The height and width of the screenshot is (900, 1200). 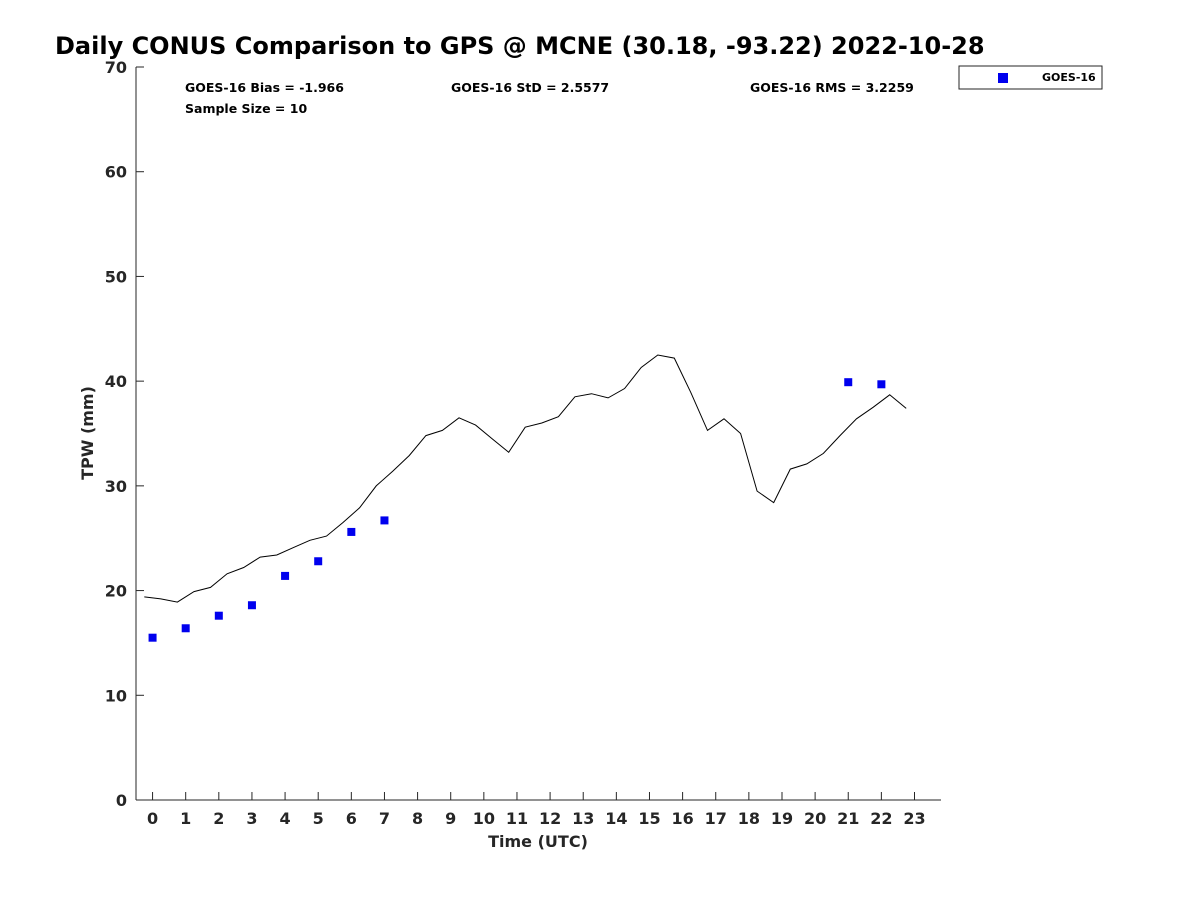 I want to click on x-tick-label: 19, so click(x=782, y=818).